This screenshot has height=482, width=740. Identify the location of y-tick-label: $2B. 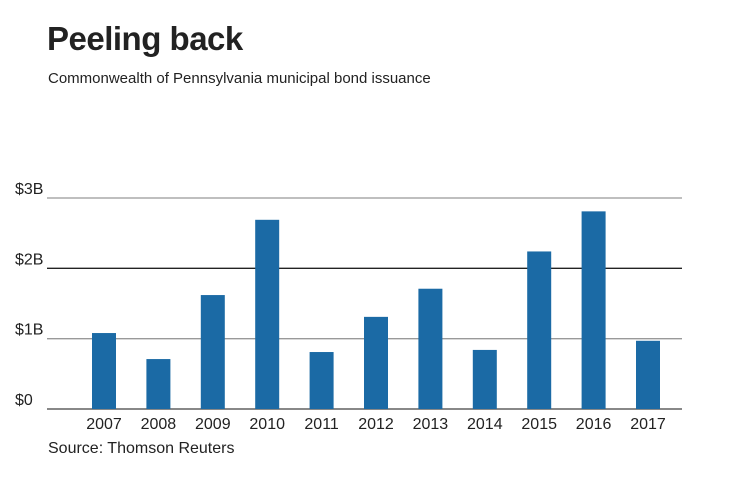
(29, 259).